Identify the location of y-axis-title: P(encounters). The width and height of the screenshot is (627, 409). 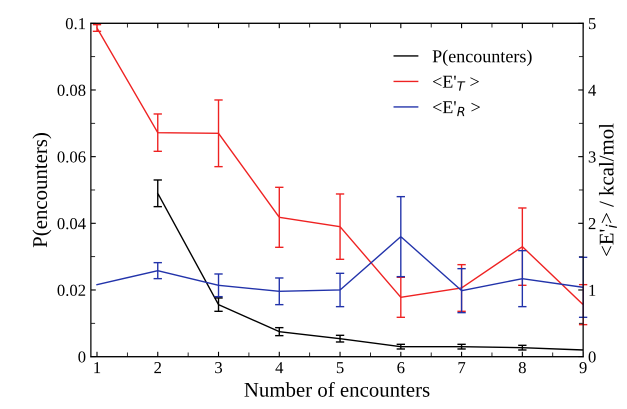
(42, 190).